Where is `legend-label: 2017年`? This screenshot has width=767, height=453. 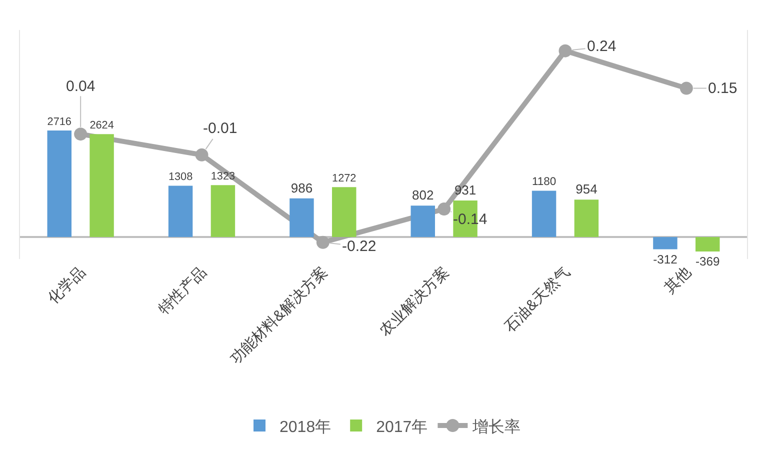
legend-label: 2017年 is located at coordinates (402, 427).